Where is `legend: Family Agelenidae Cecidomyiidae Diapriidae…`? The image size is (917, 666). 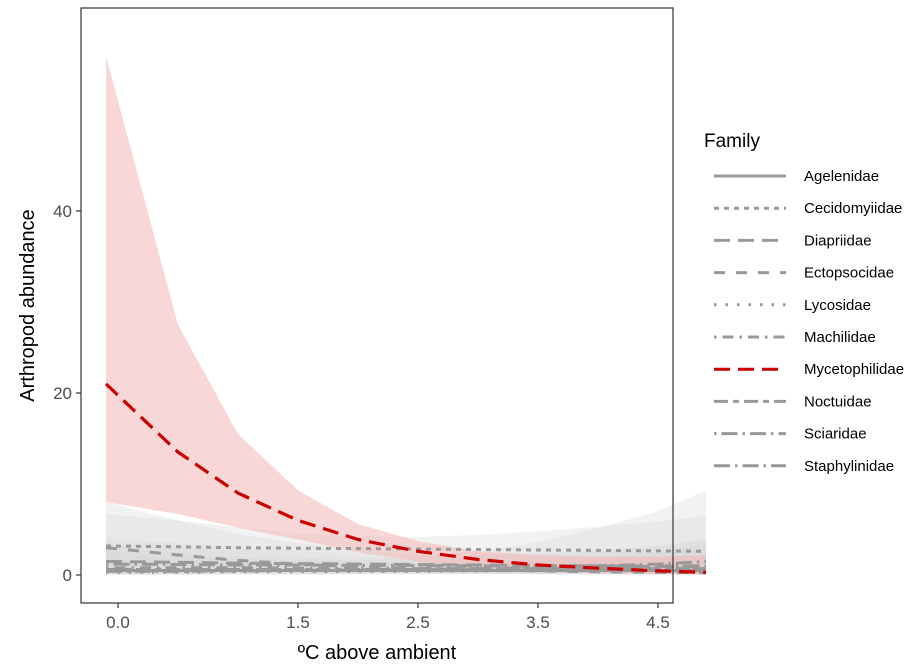 legend: Family Agelenidae Cecidomyiidae Diapriidae… is located at coordinates (804, 303).